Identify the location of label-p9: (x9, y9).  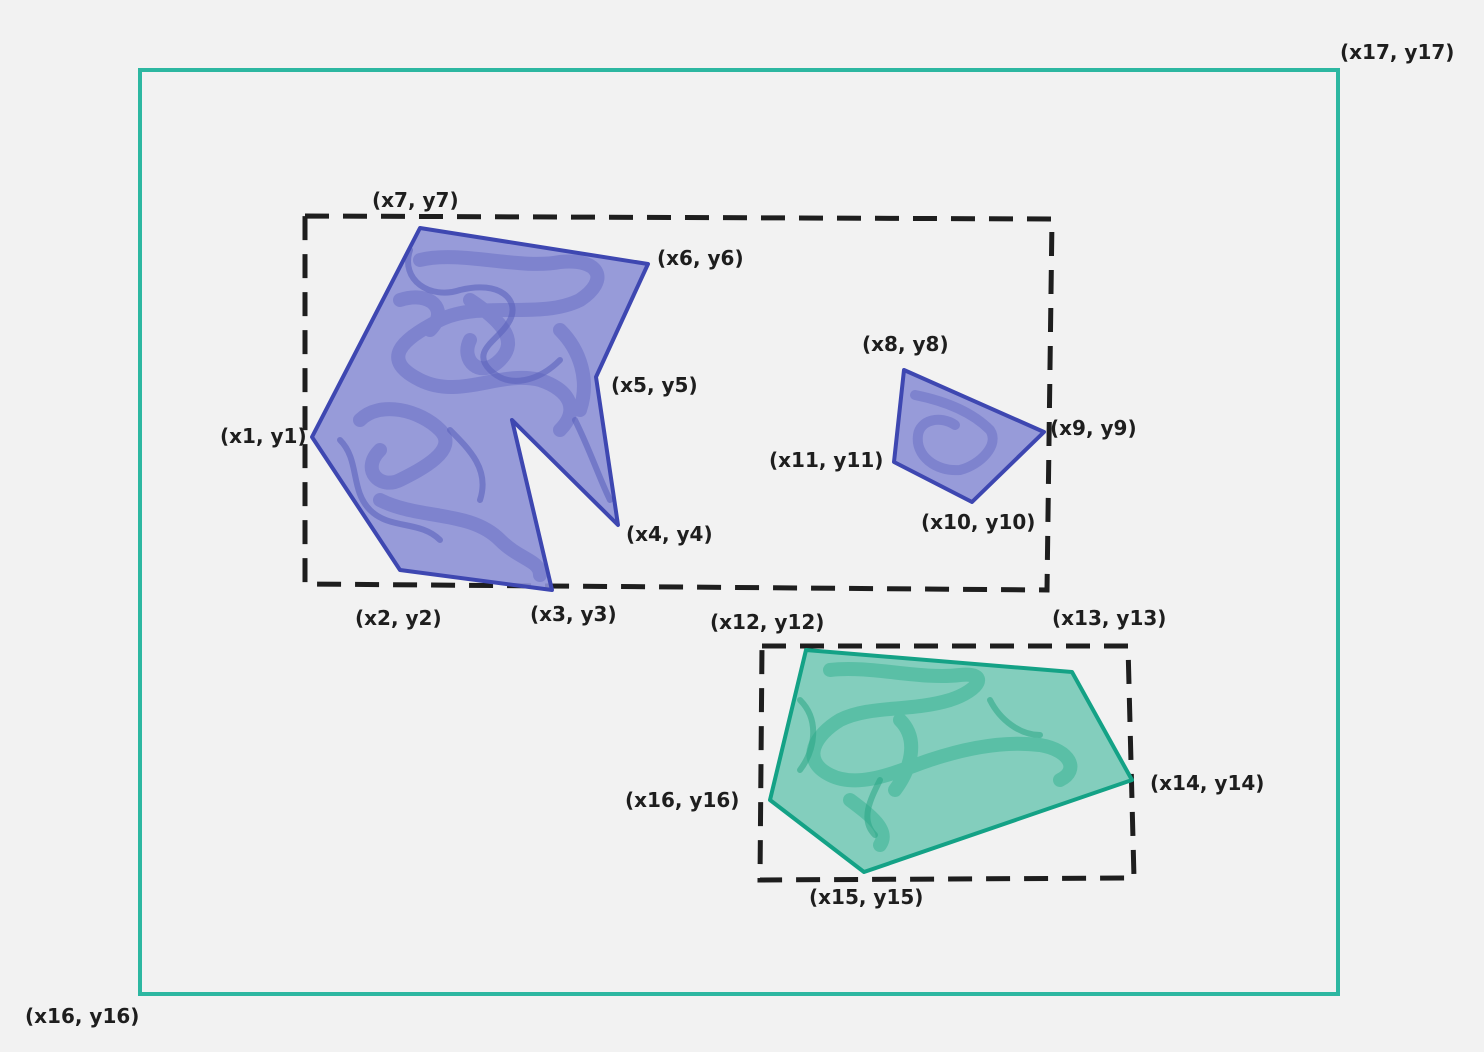
(1093, 428).